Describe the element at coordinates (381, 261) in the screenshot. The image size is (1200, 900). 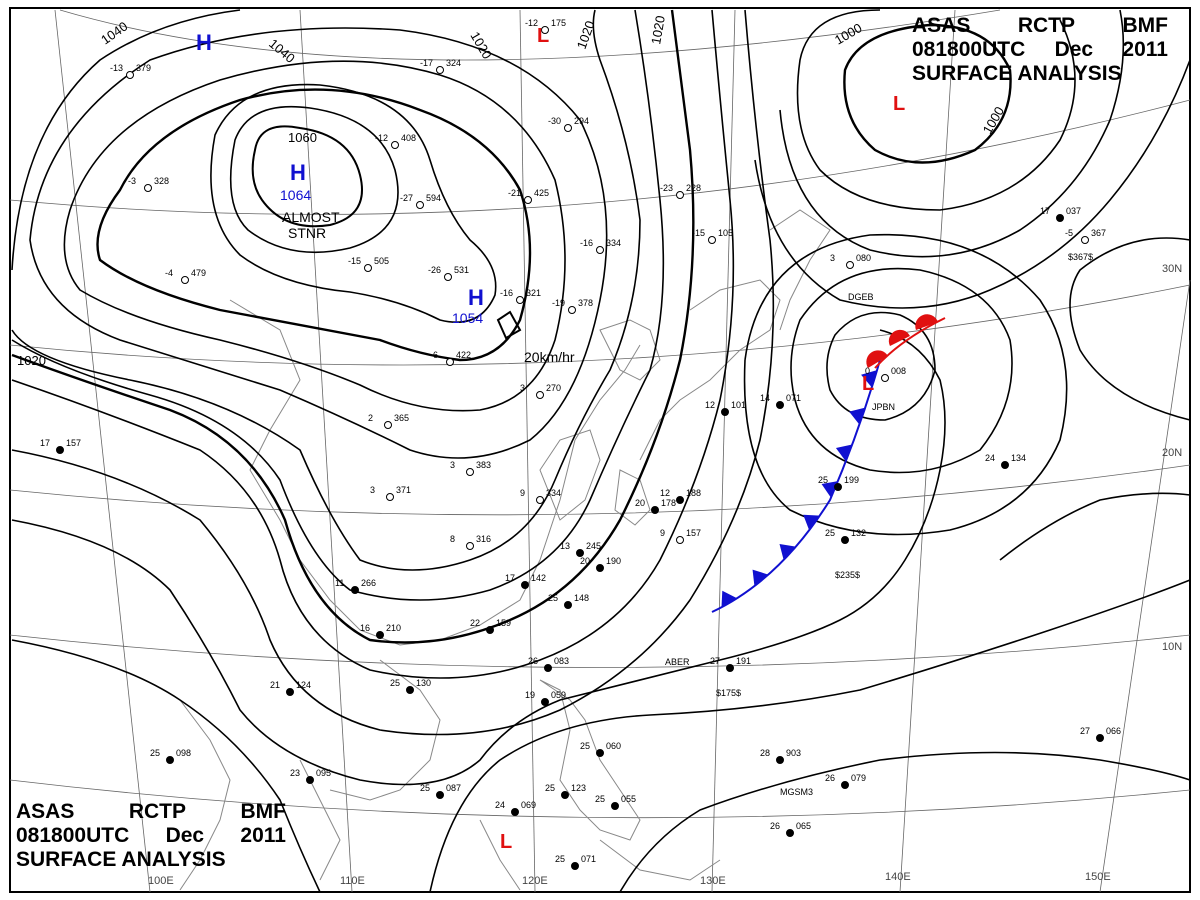
I see `station-pressure: 505` at that location.